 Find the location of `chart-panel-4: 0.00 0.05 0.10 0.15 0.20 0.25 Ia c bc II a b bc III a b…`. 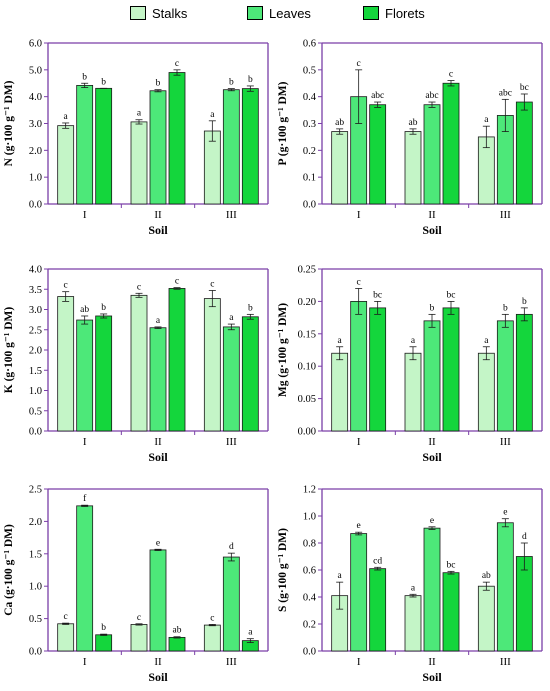

chart-panel-4: 0.00 0.05 0.10 0.15 0.20 0.25 Ia c bc II a b bc III a b… is located at coordinates (410, 364).